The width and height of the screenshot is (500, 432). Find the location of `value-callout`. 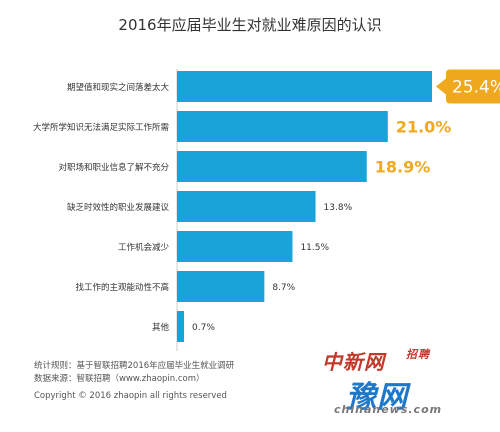

value-callout is located at coordinates (468, 86).